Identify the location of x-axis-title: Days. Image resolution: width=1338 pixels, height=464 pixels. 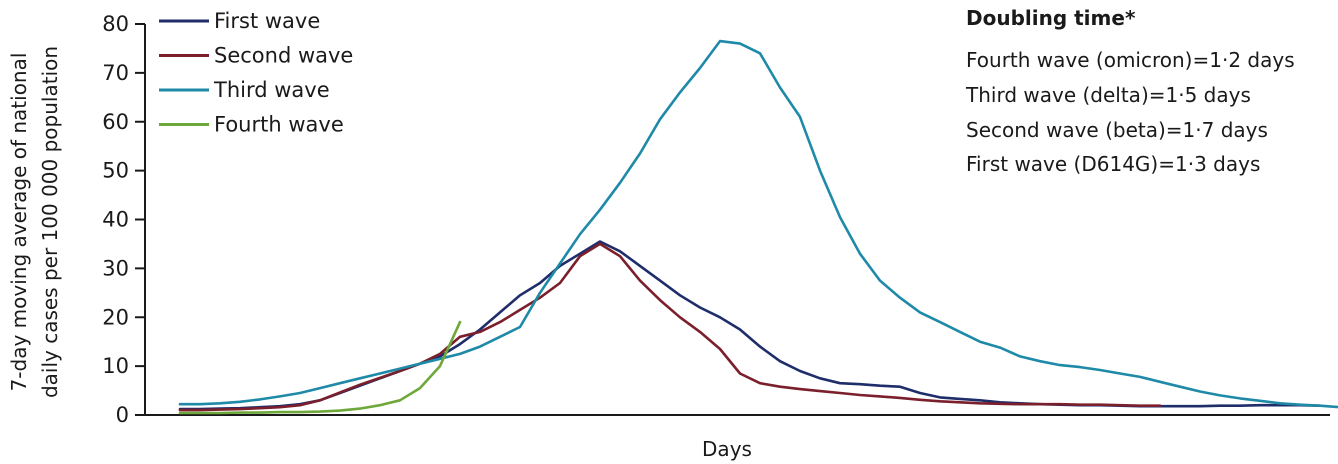
(727, 449).